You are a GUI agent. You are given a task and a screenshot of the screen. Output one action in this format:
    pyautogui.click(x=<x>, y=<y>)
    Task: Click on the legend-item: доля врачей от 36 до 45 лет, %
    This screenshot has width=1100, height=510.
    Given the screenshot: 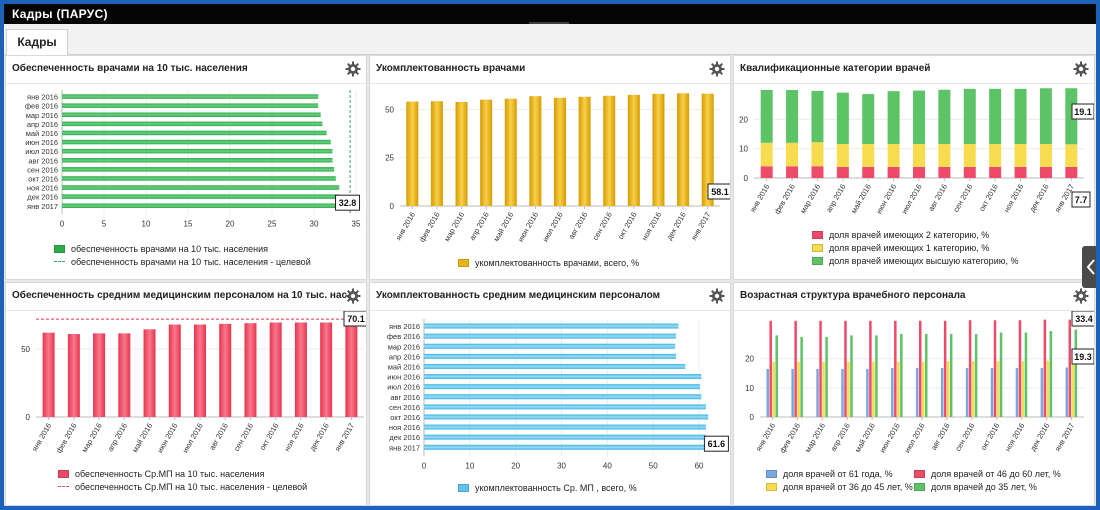 What is the action you would take?
    pyautogui.click(x=840, y=486)
    